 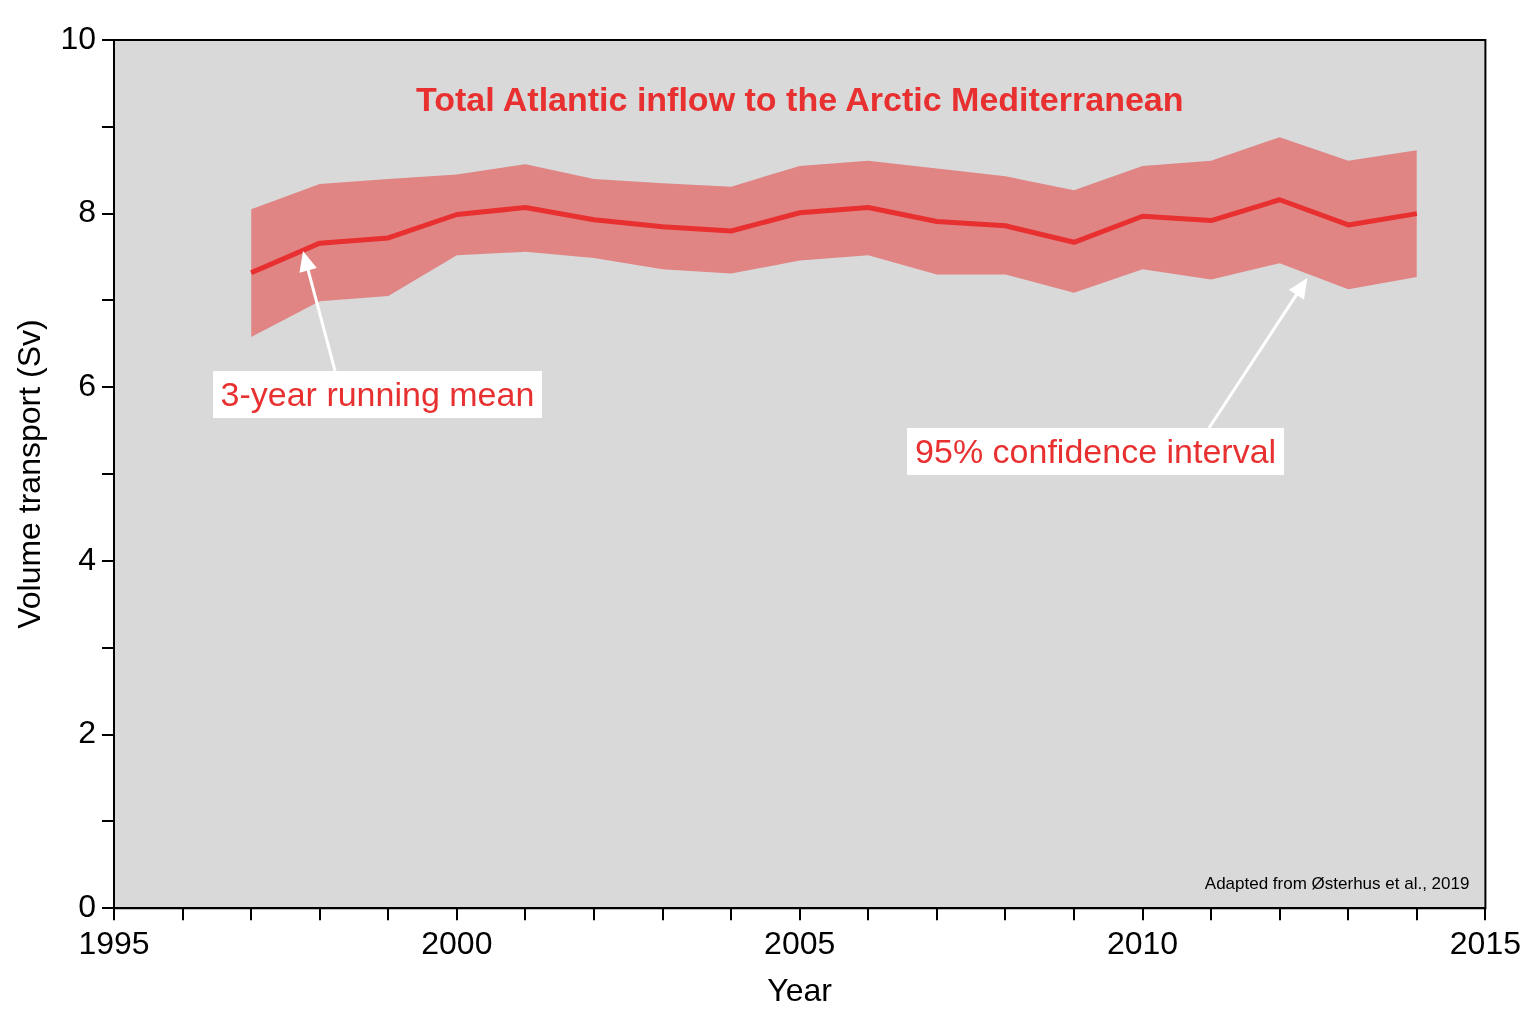 I want to click on x-tick-label: 2005, so click(x=800, y=943).